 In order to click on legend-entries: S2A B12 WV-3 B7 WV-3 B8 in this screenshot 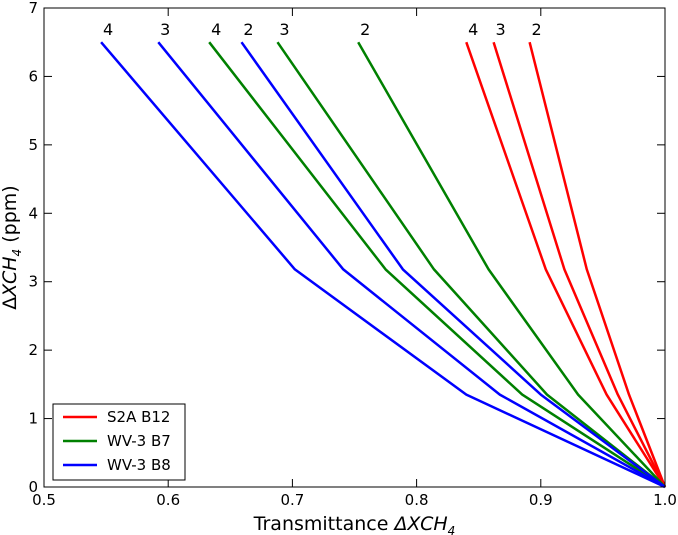, I will do `click(117, 441)`.